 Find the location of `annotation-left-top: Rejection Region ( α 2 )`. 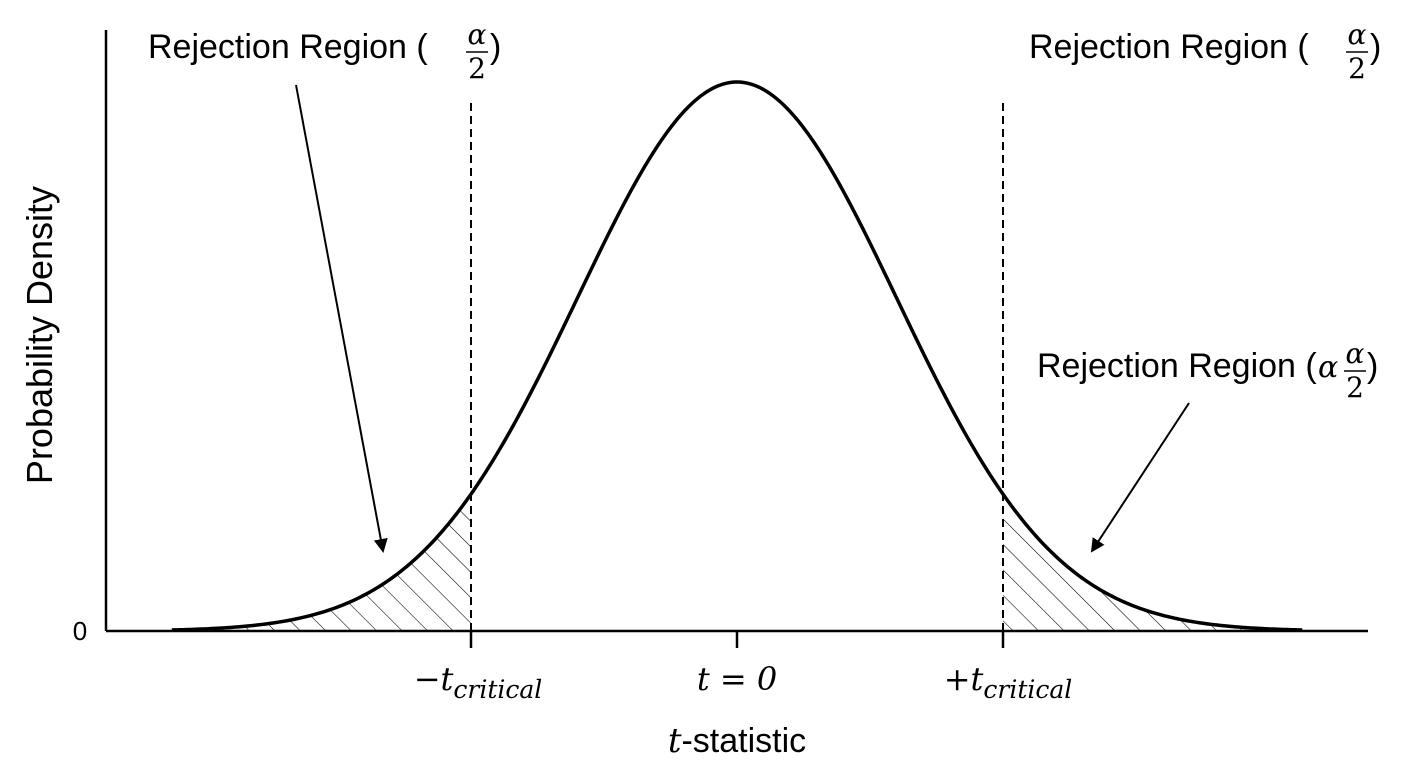

annotation-left-top: Rejection Region ( α 2 ) is located at coordinates (324, 51).